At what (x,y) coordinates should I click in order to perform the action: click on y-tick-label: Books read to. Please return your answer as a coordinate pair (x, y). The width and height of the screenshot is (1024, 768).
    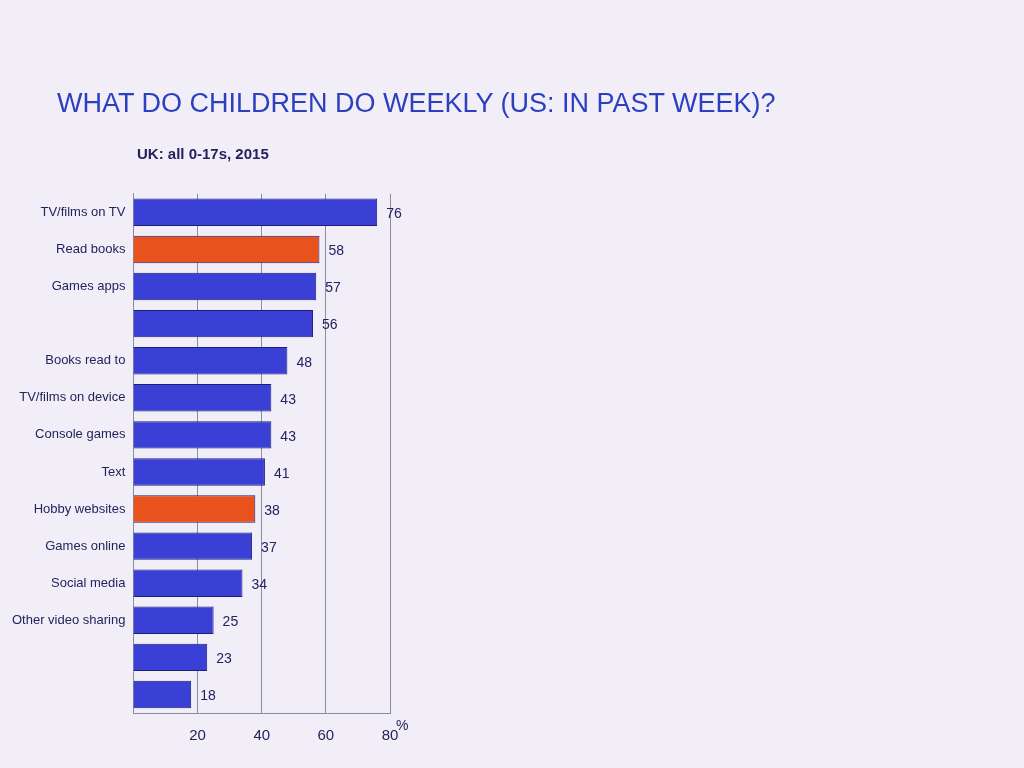
    Looking at the image, I should click on (85, 360).